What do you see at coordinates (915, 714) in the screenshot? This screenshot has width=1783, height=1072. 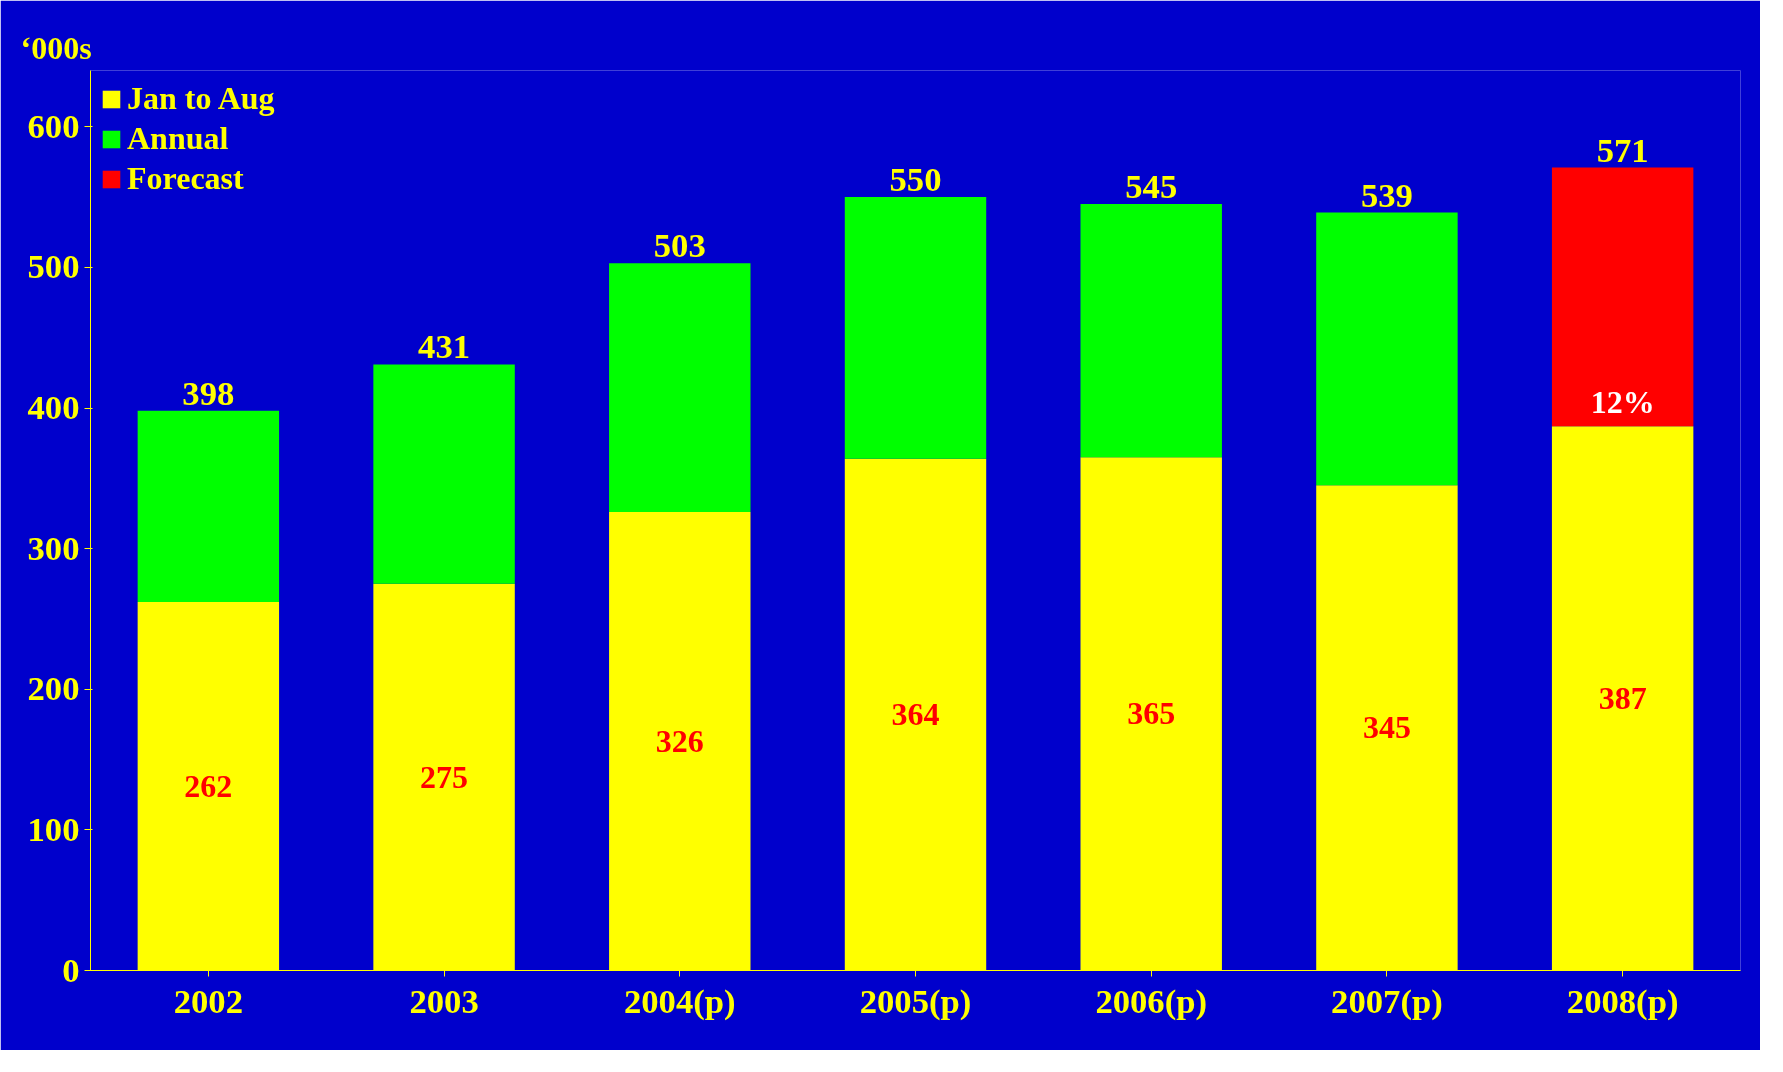 I see `data-label: 364` at bounding box center [915, 714].